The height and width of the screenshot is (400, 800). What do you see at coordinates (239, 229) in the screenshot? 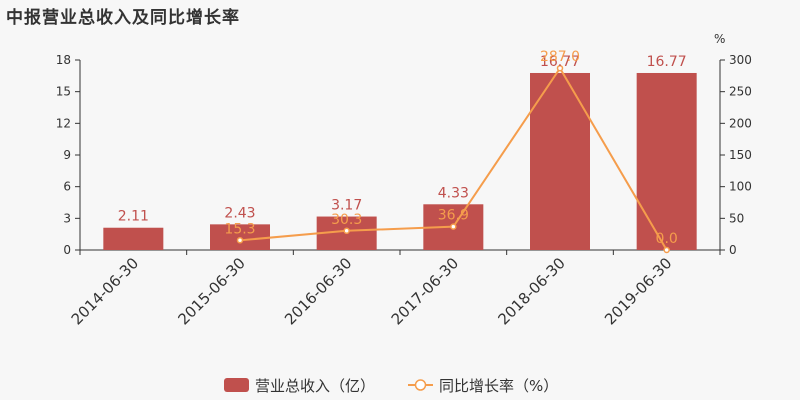
I see `growth-value-label: 15.3` at bounding box center [239, 229].